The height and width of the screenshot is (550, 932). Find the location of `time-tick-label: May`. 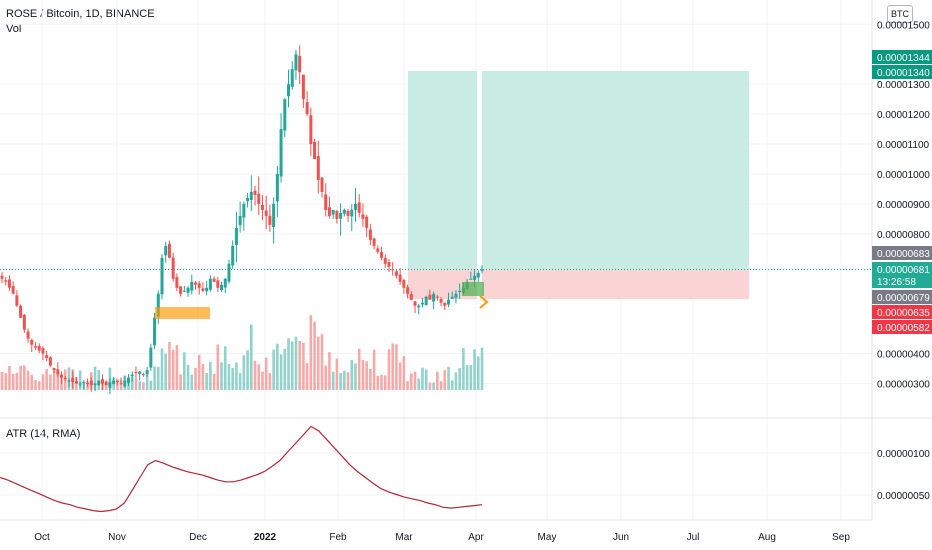

time-tick-label: May is located at coordinates (547, 537).